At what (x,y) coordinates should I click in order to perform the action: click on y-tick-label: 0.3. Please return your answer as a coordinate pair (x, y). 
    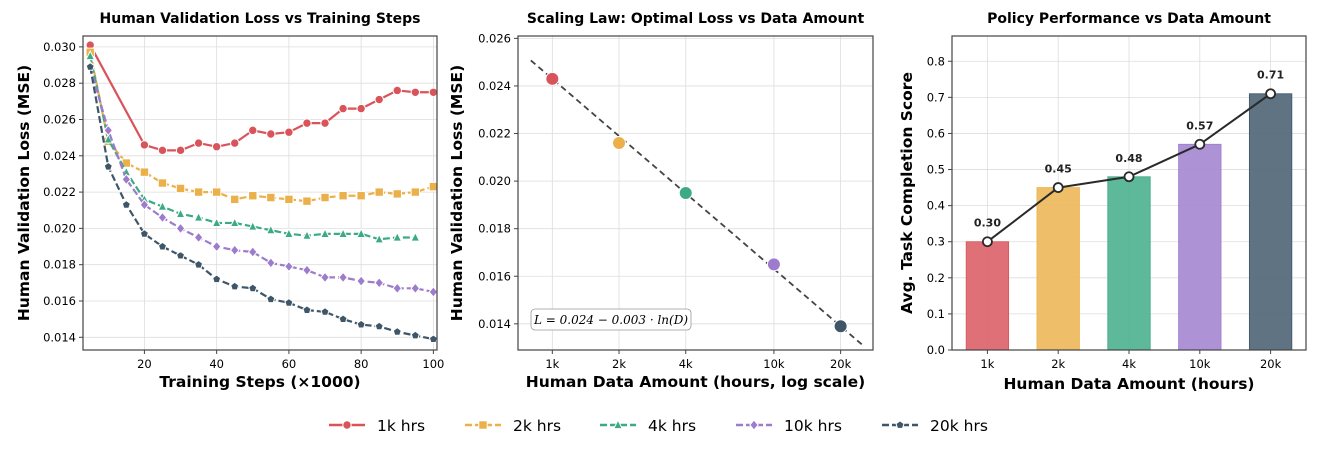
    Looking at the image, I should click on (936, 242).